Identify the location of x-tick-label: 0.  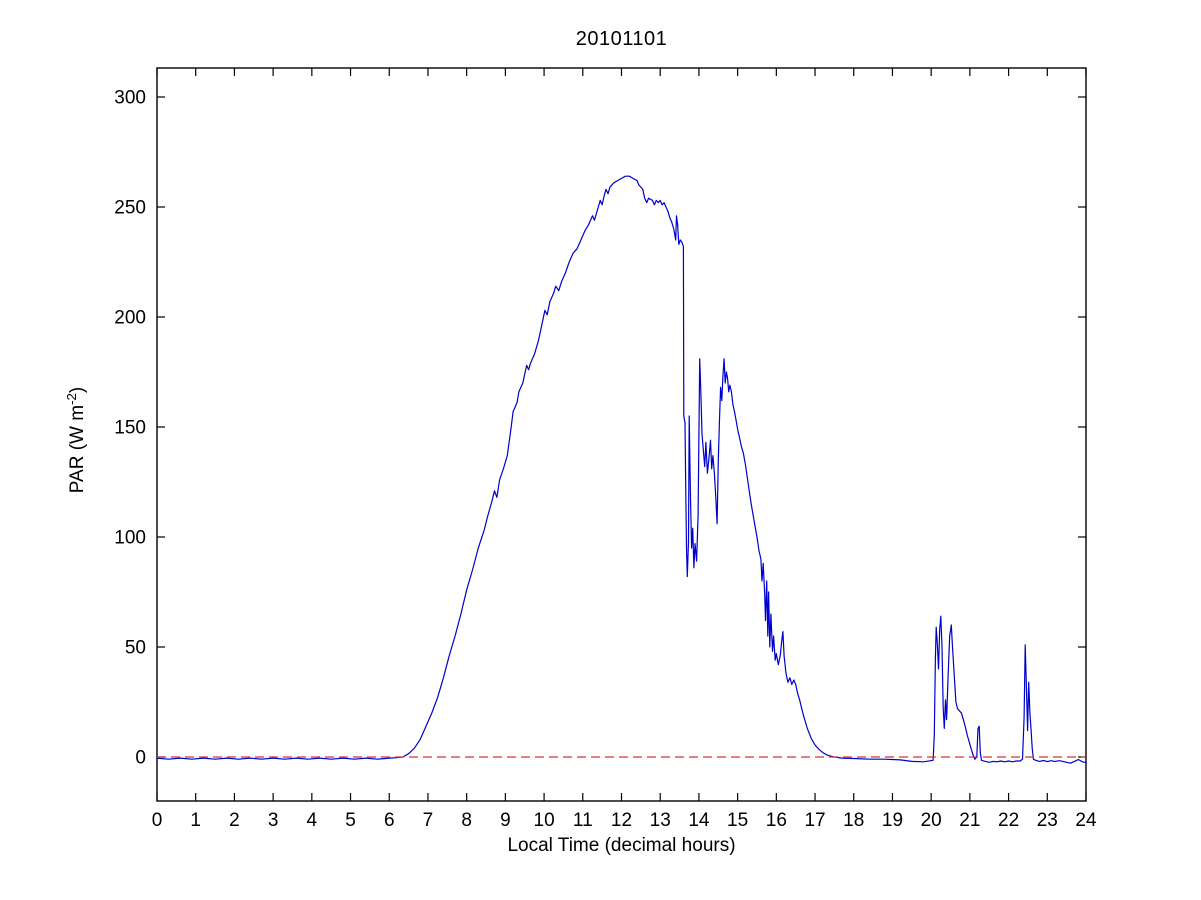
(157, 820).